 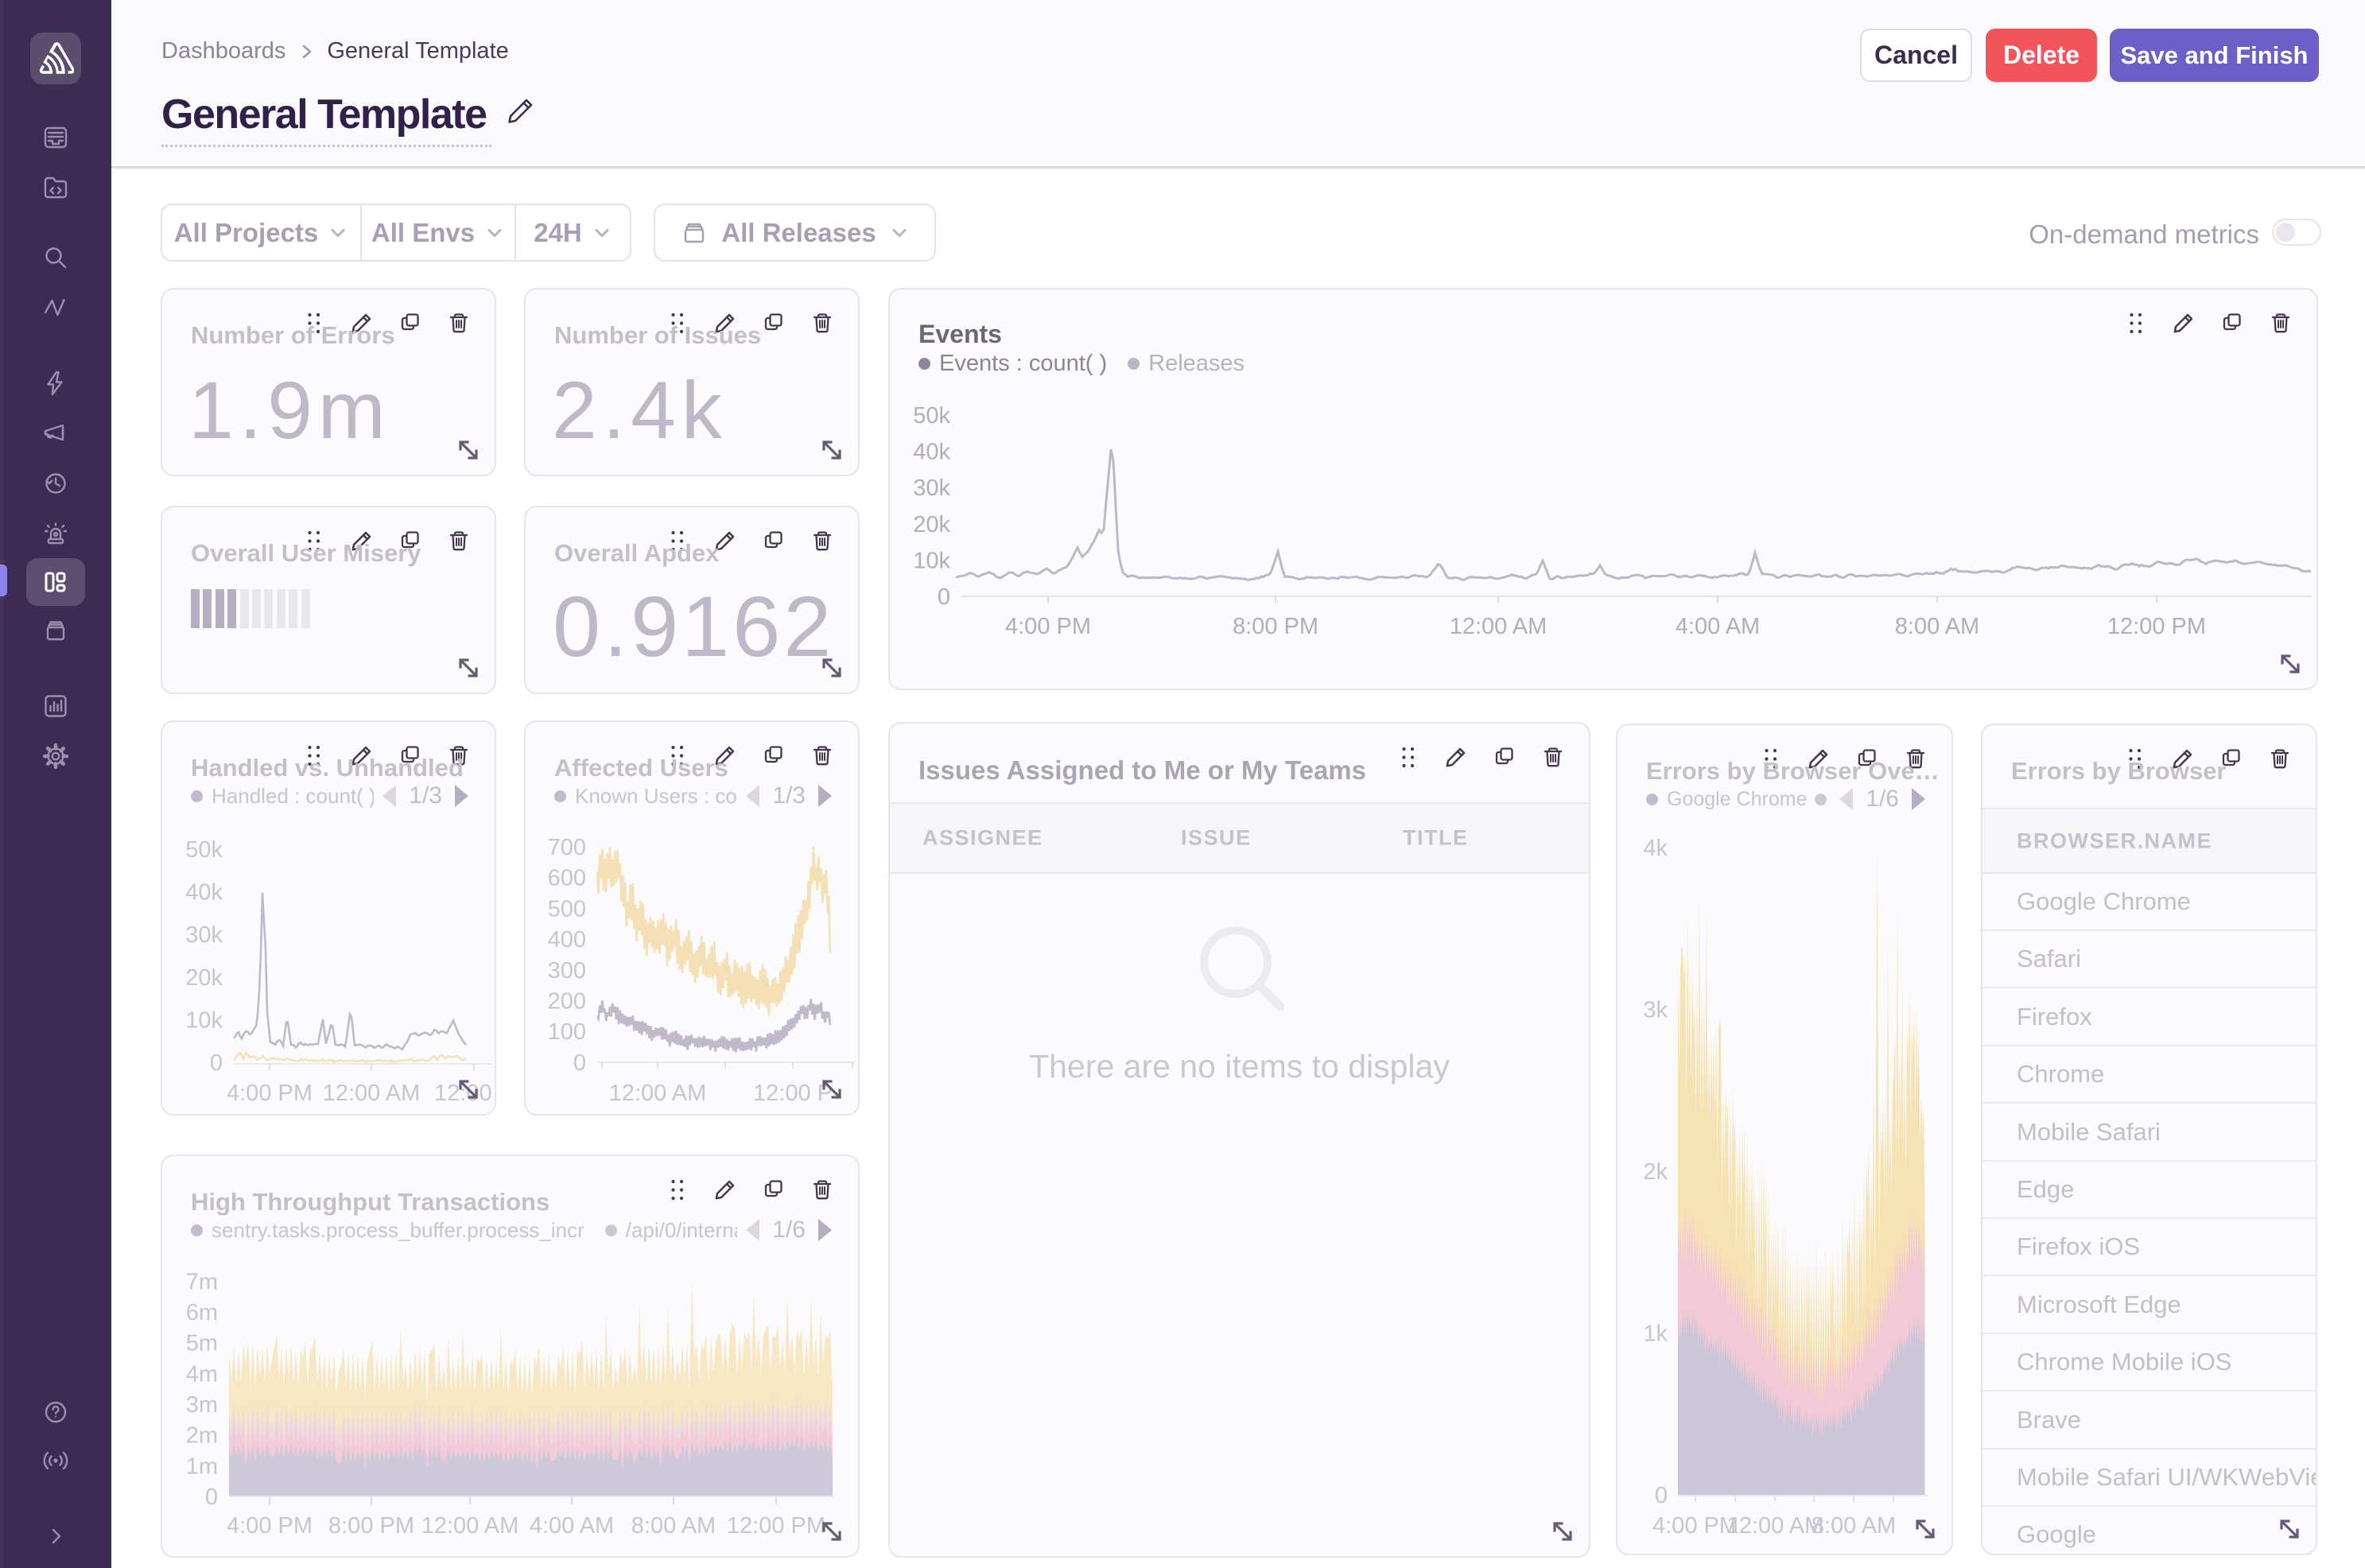 I want to click on svg-text: 400, so click(x=567, y=940).